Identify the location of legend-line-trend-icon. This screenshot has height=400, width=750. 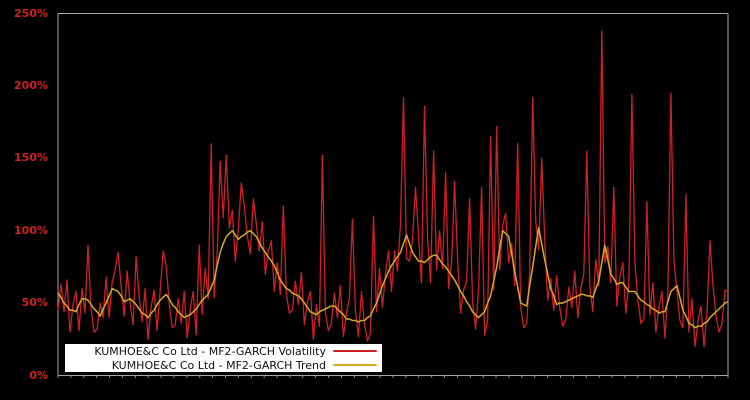
(355, 365).